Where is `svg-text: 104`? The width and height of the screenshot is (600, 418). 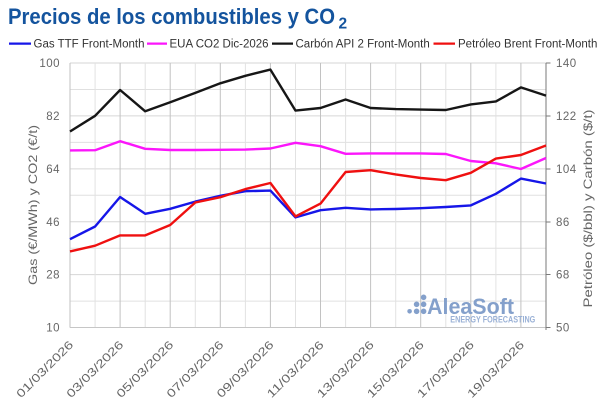
svg-text: 104 is located at coordinates (566, 170).